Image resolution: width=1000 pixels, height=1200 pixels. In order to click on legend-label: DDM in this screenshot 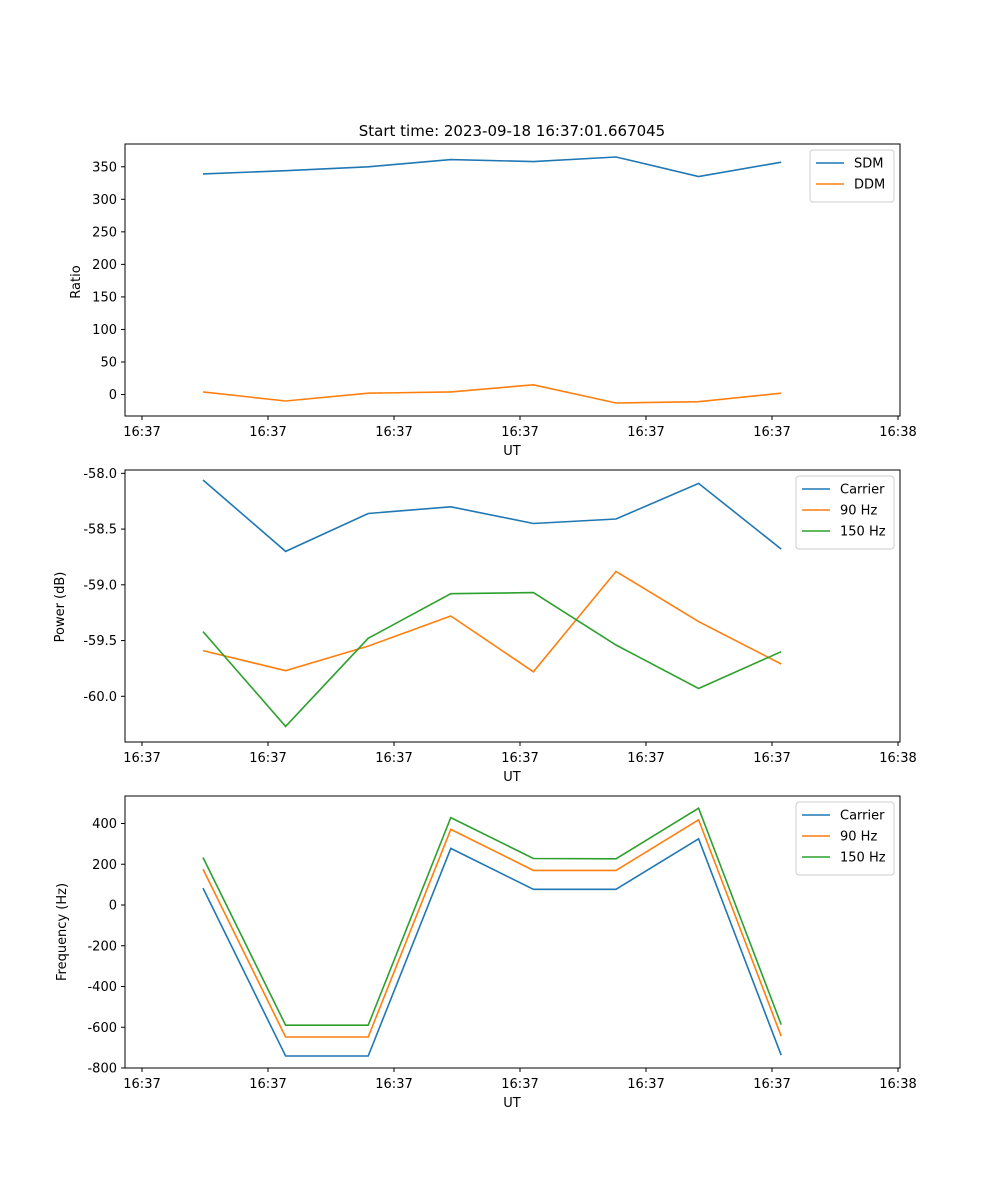, I will do `click(869, 185)`.